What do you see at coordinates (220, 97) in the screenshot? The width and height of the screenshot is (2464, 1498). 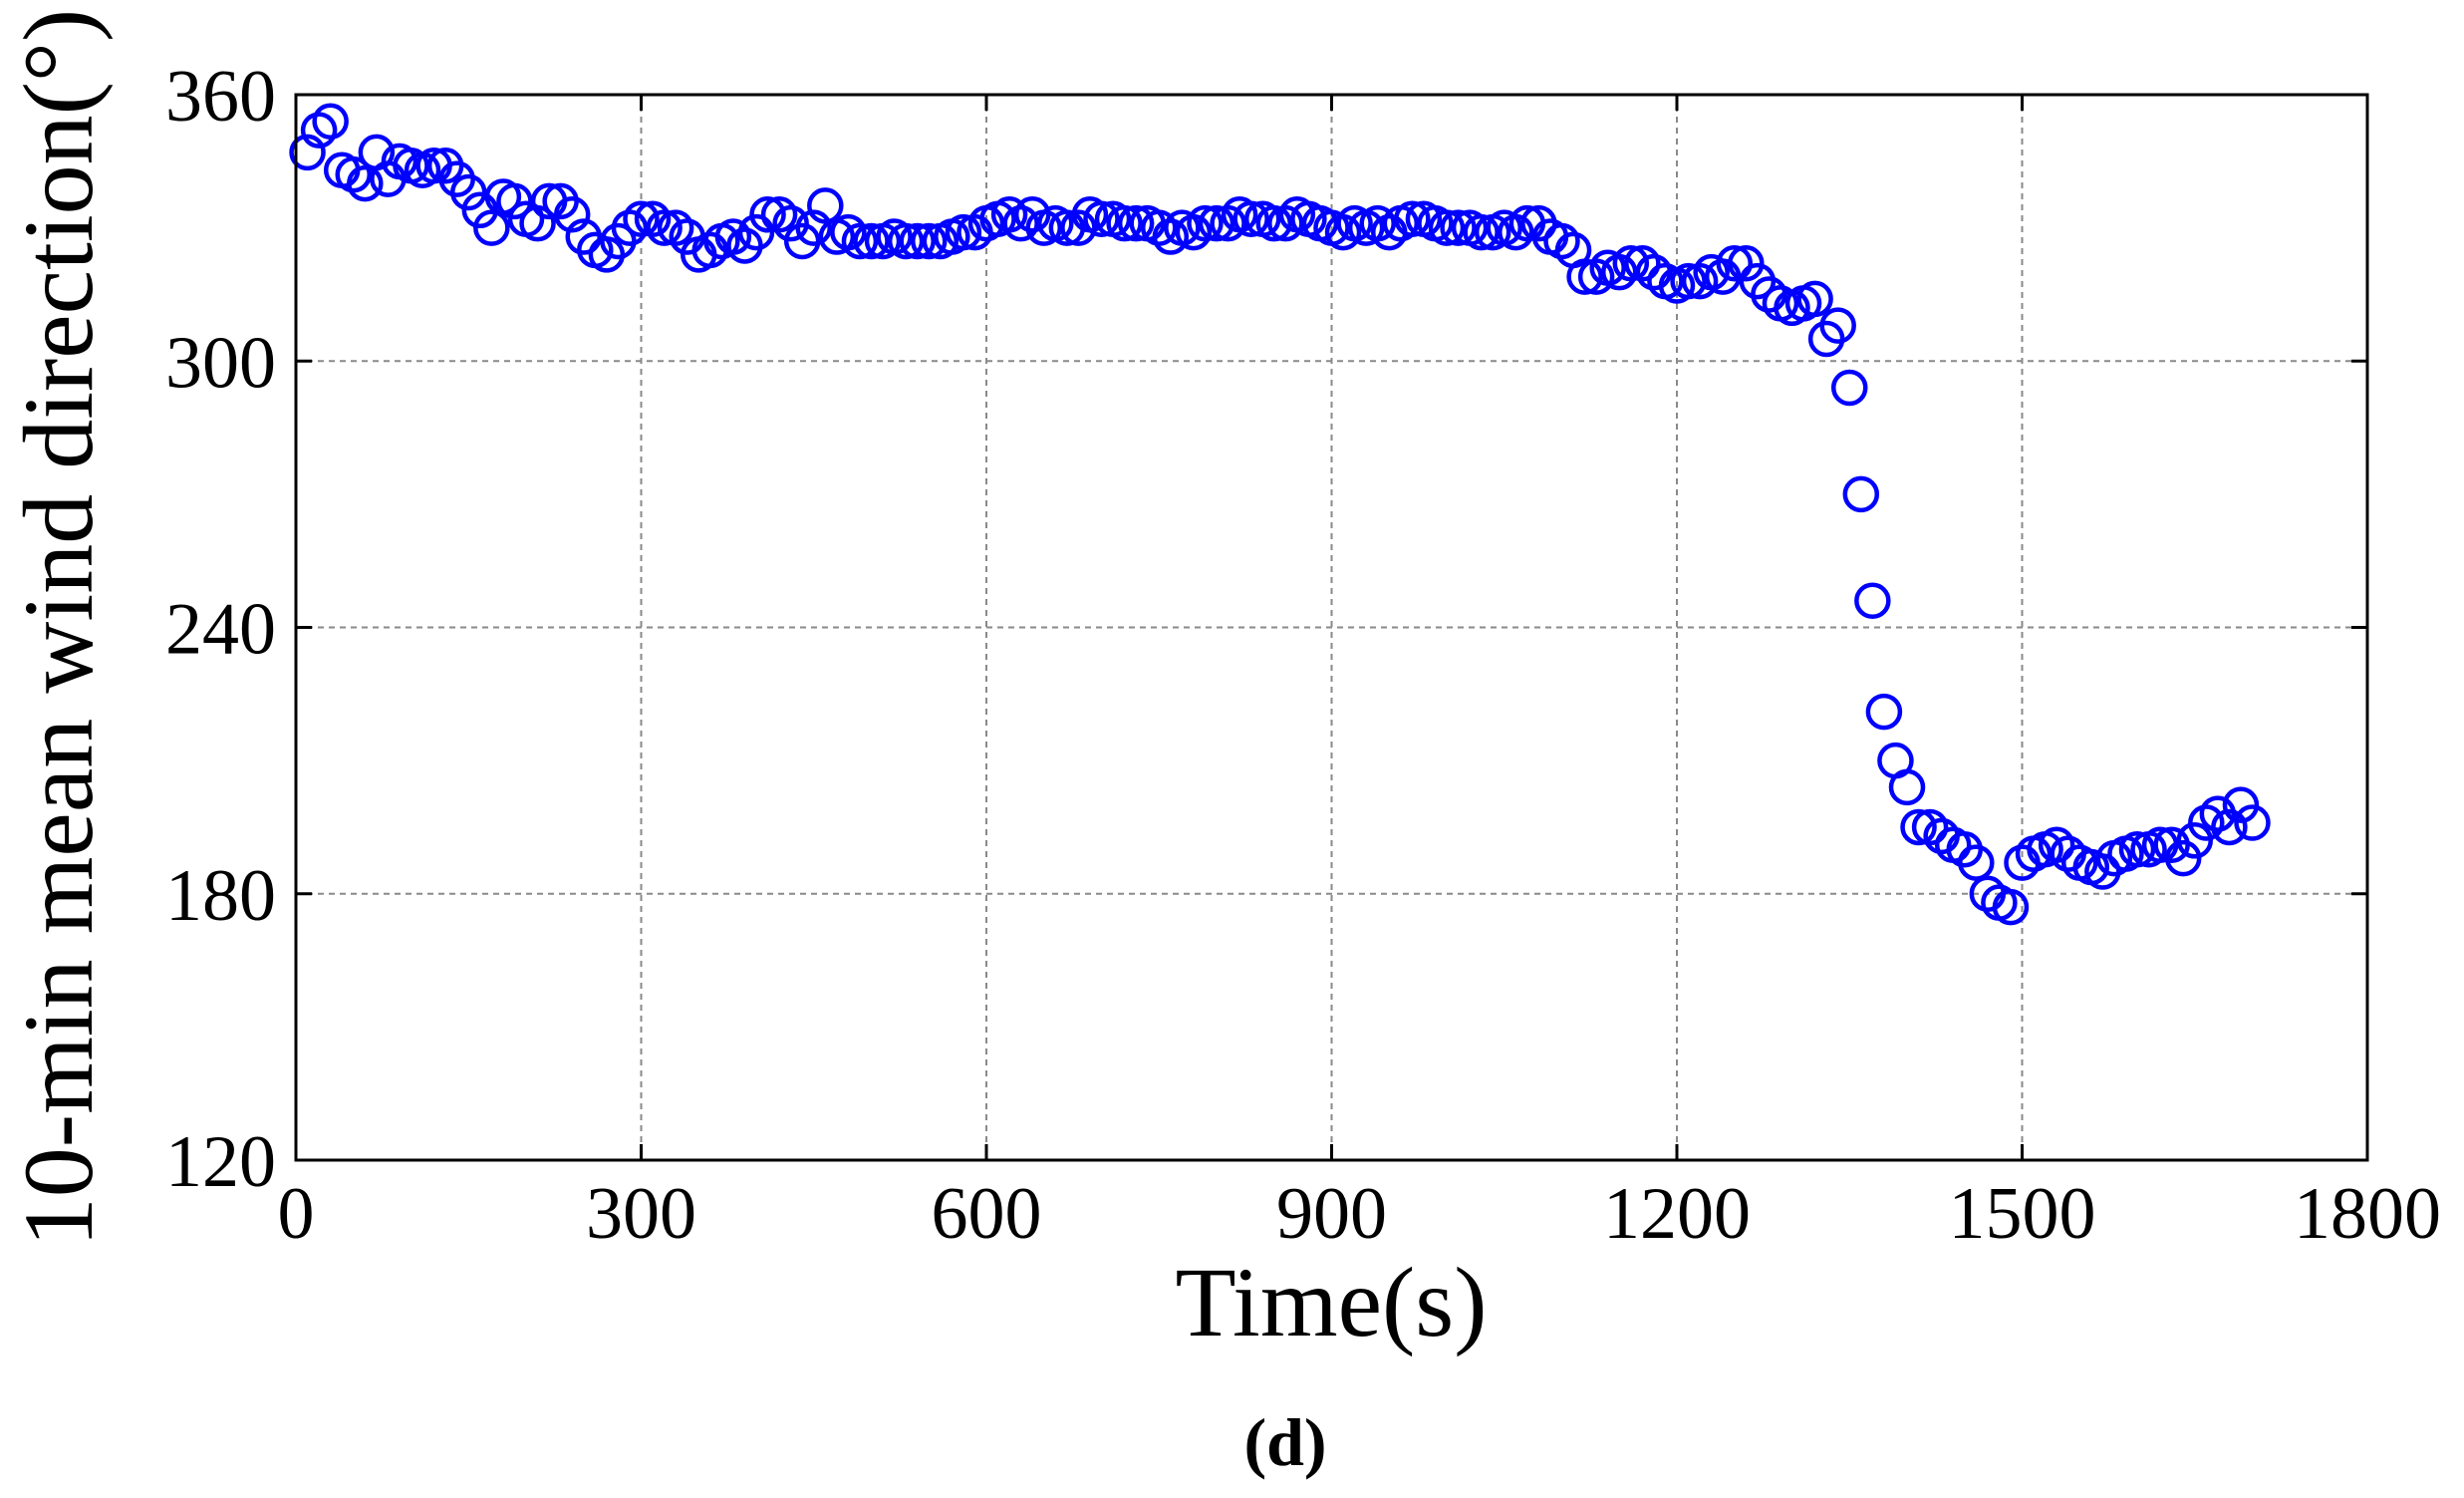 I see `y-tick-label: 360` at bounding box center [220, 97].